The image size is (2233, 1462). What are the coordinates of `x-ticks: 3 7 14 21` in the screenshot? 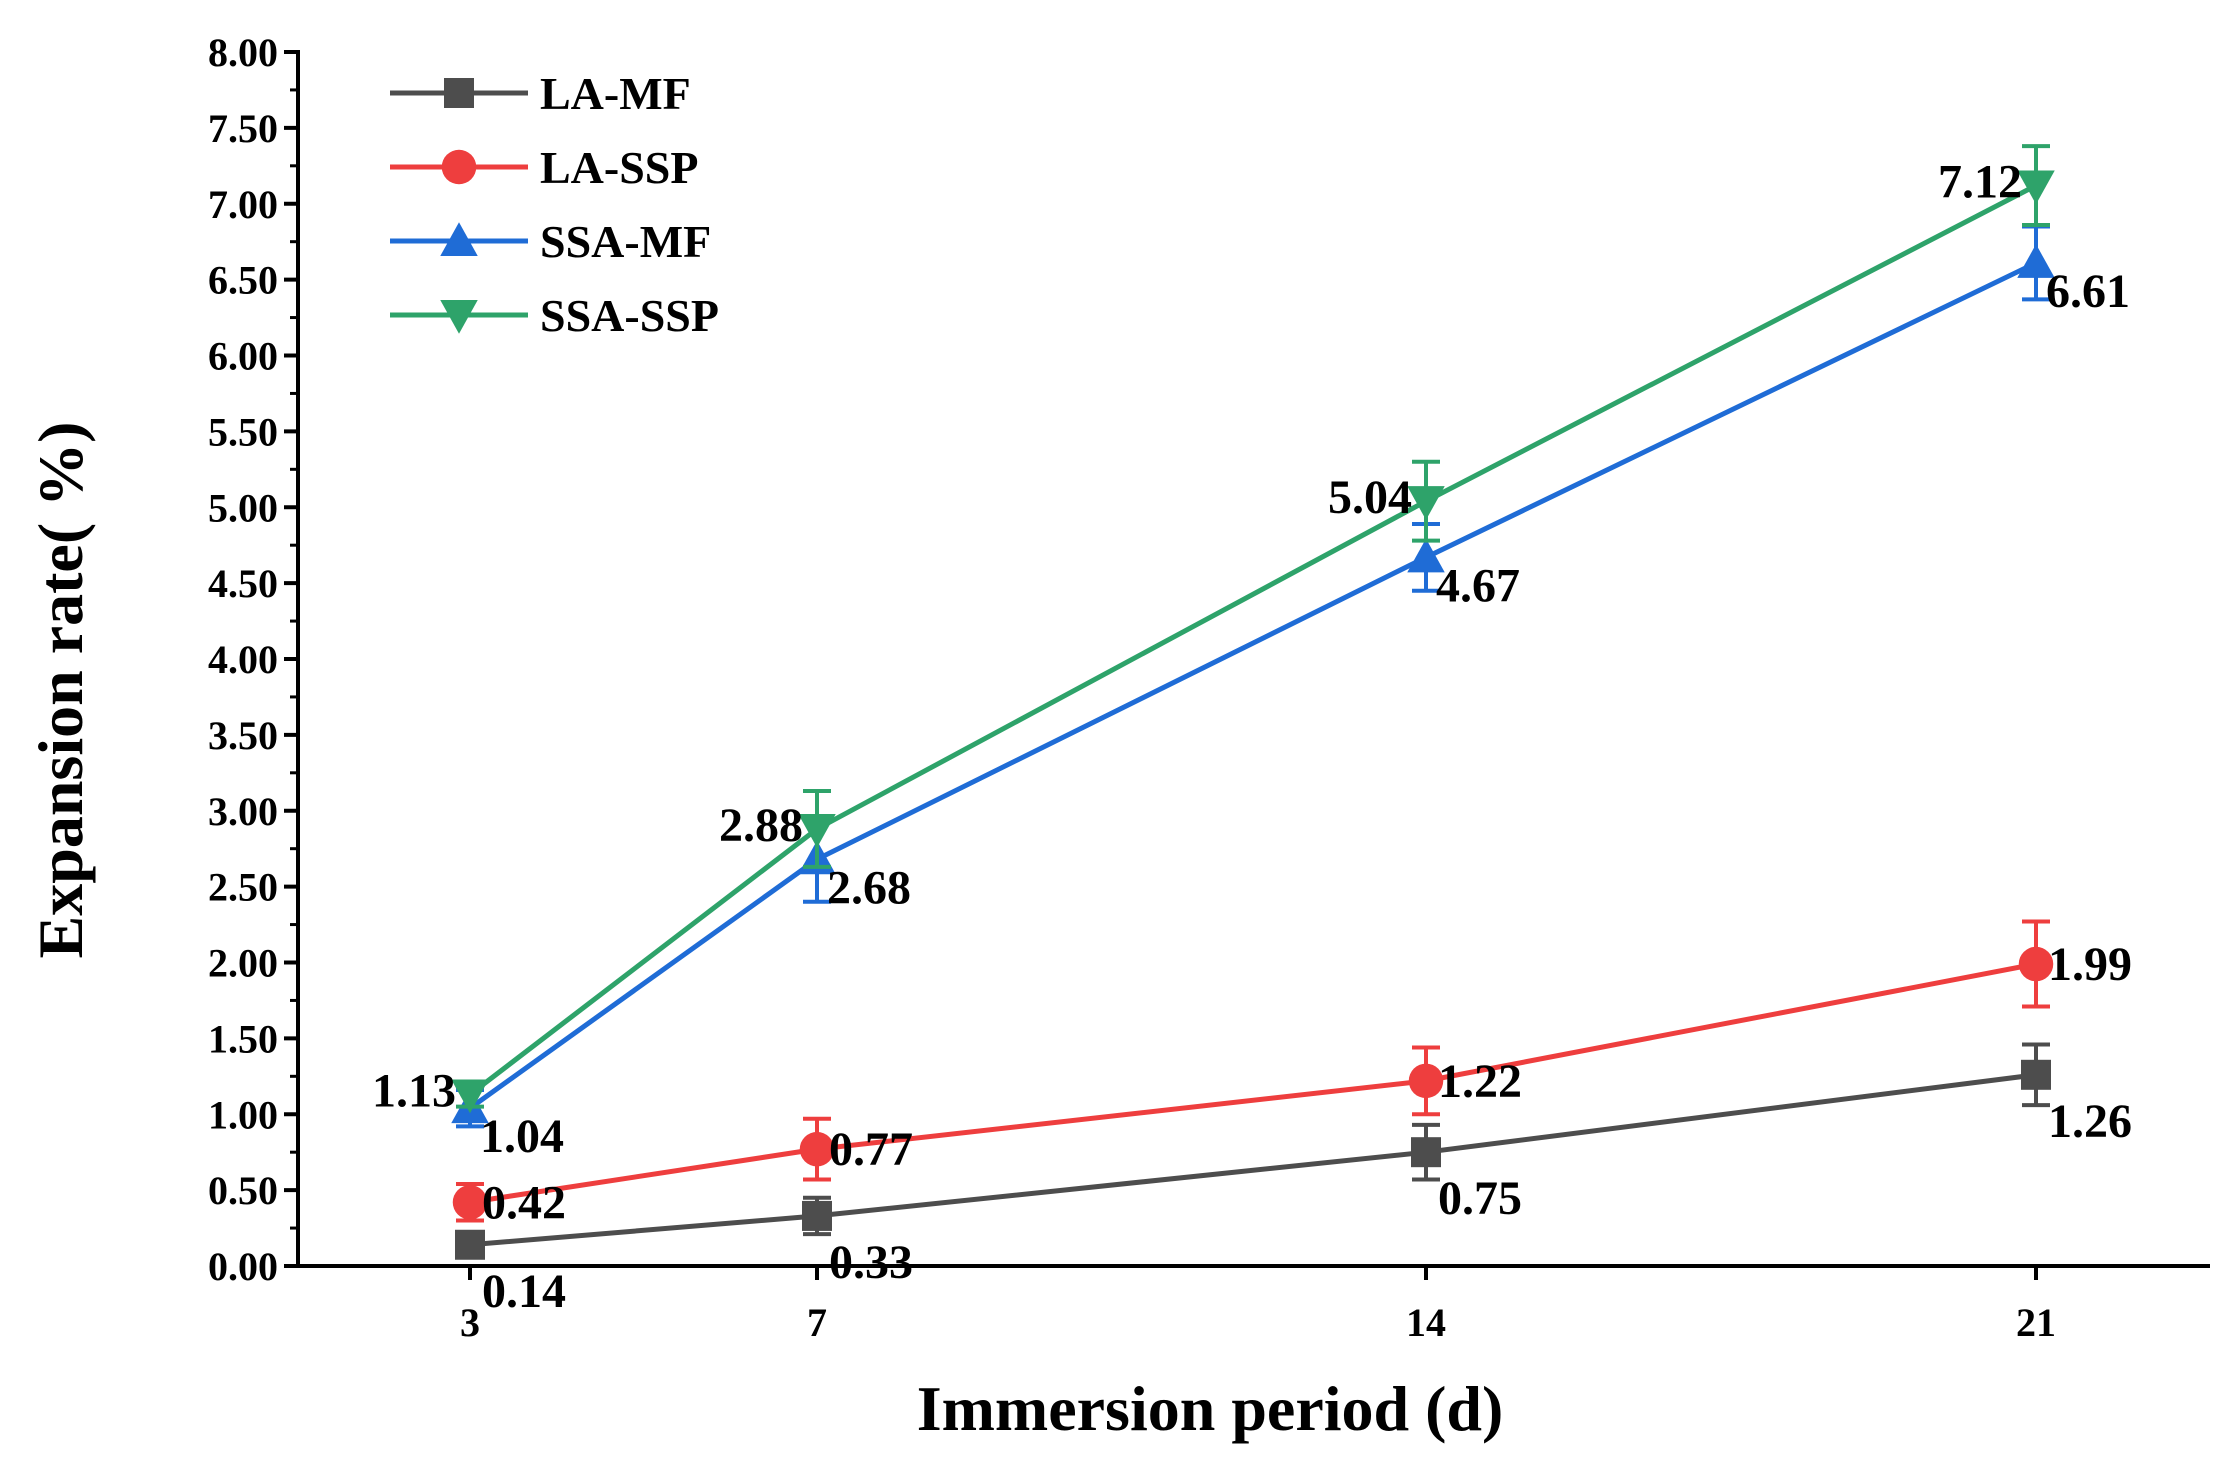 It's located at (1258, 1305).